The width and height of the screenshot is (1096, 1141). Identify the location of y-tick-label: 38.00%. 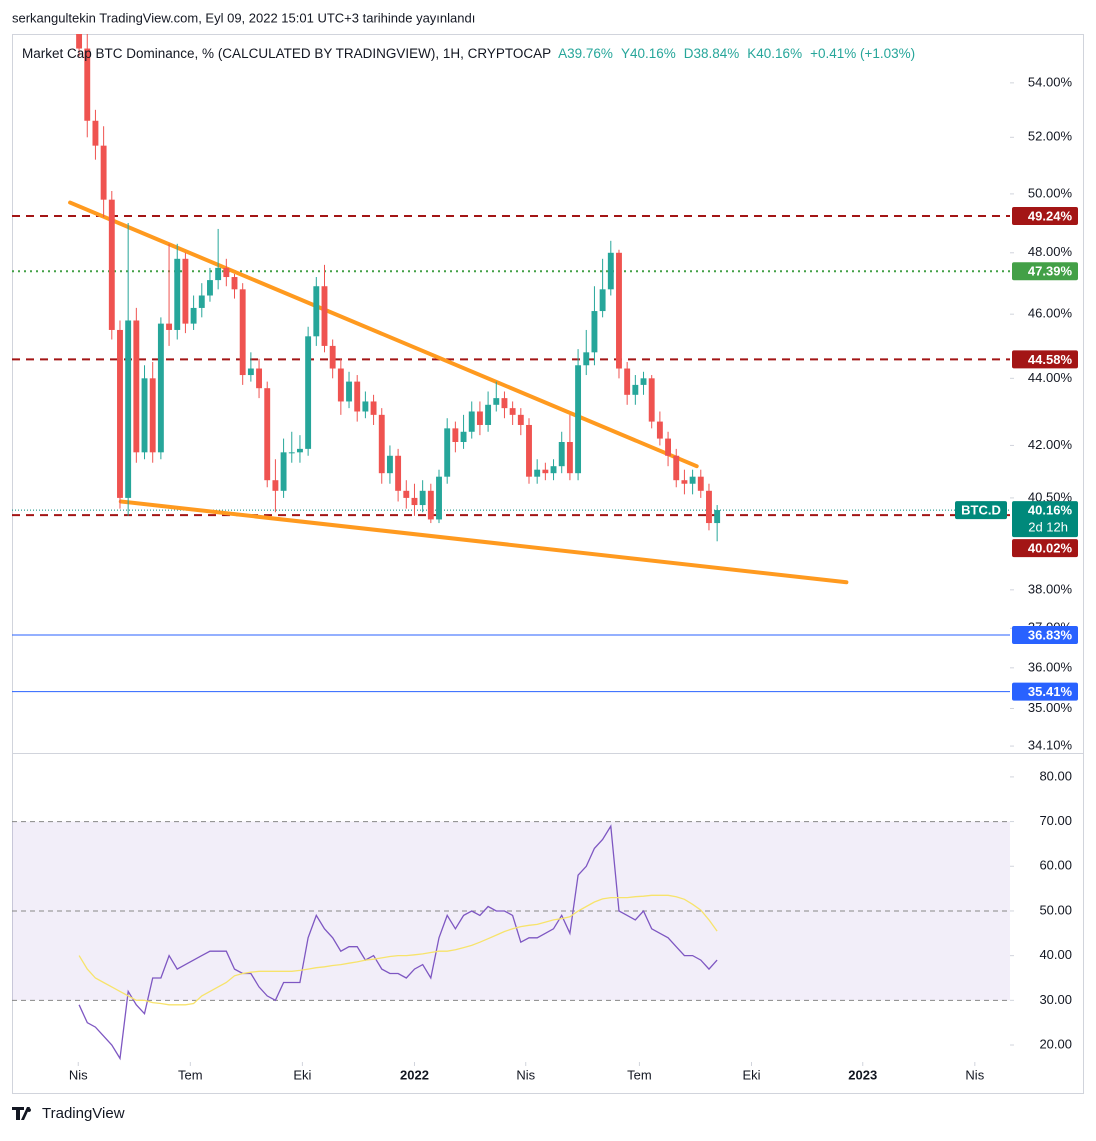
(1050, 588).